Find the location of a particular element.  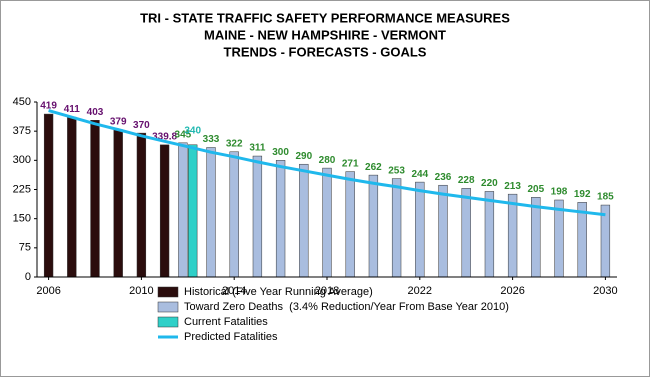

y-tick-label: 150 is located at coordinates (22, 219).